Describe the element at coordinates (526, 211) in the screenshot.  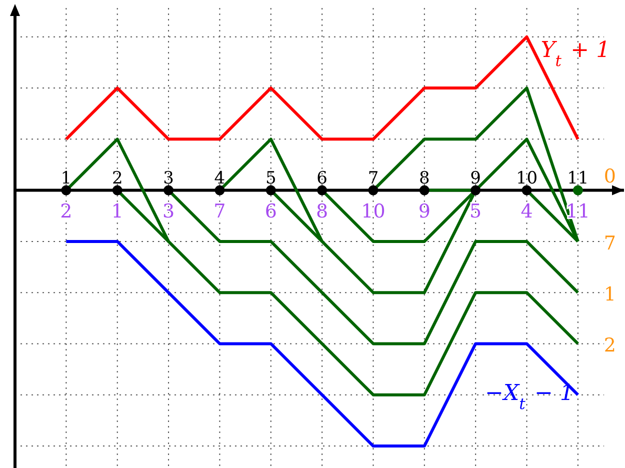
I see `annotation: 4` at that location.